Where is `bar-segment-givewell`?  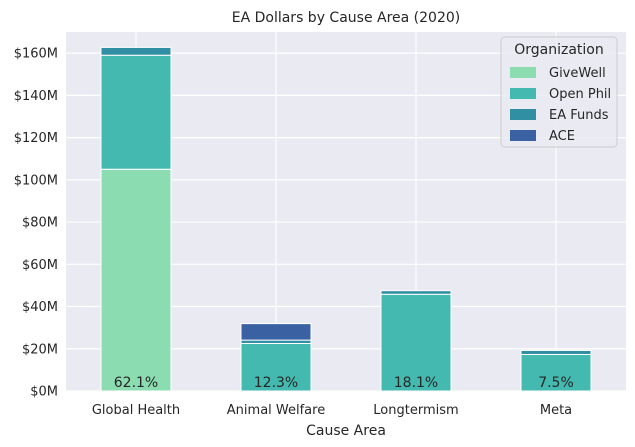 bar-segment-givewell is located at coordinates (136, 280).